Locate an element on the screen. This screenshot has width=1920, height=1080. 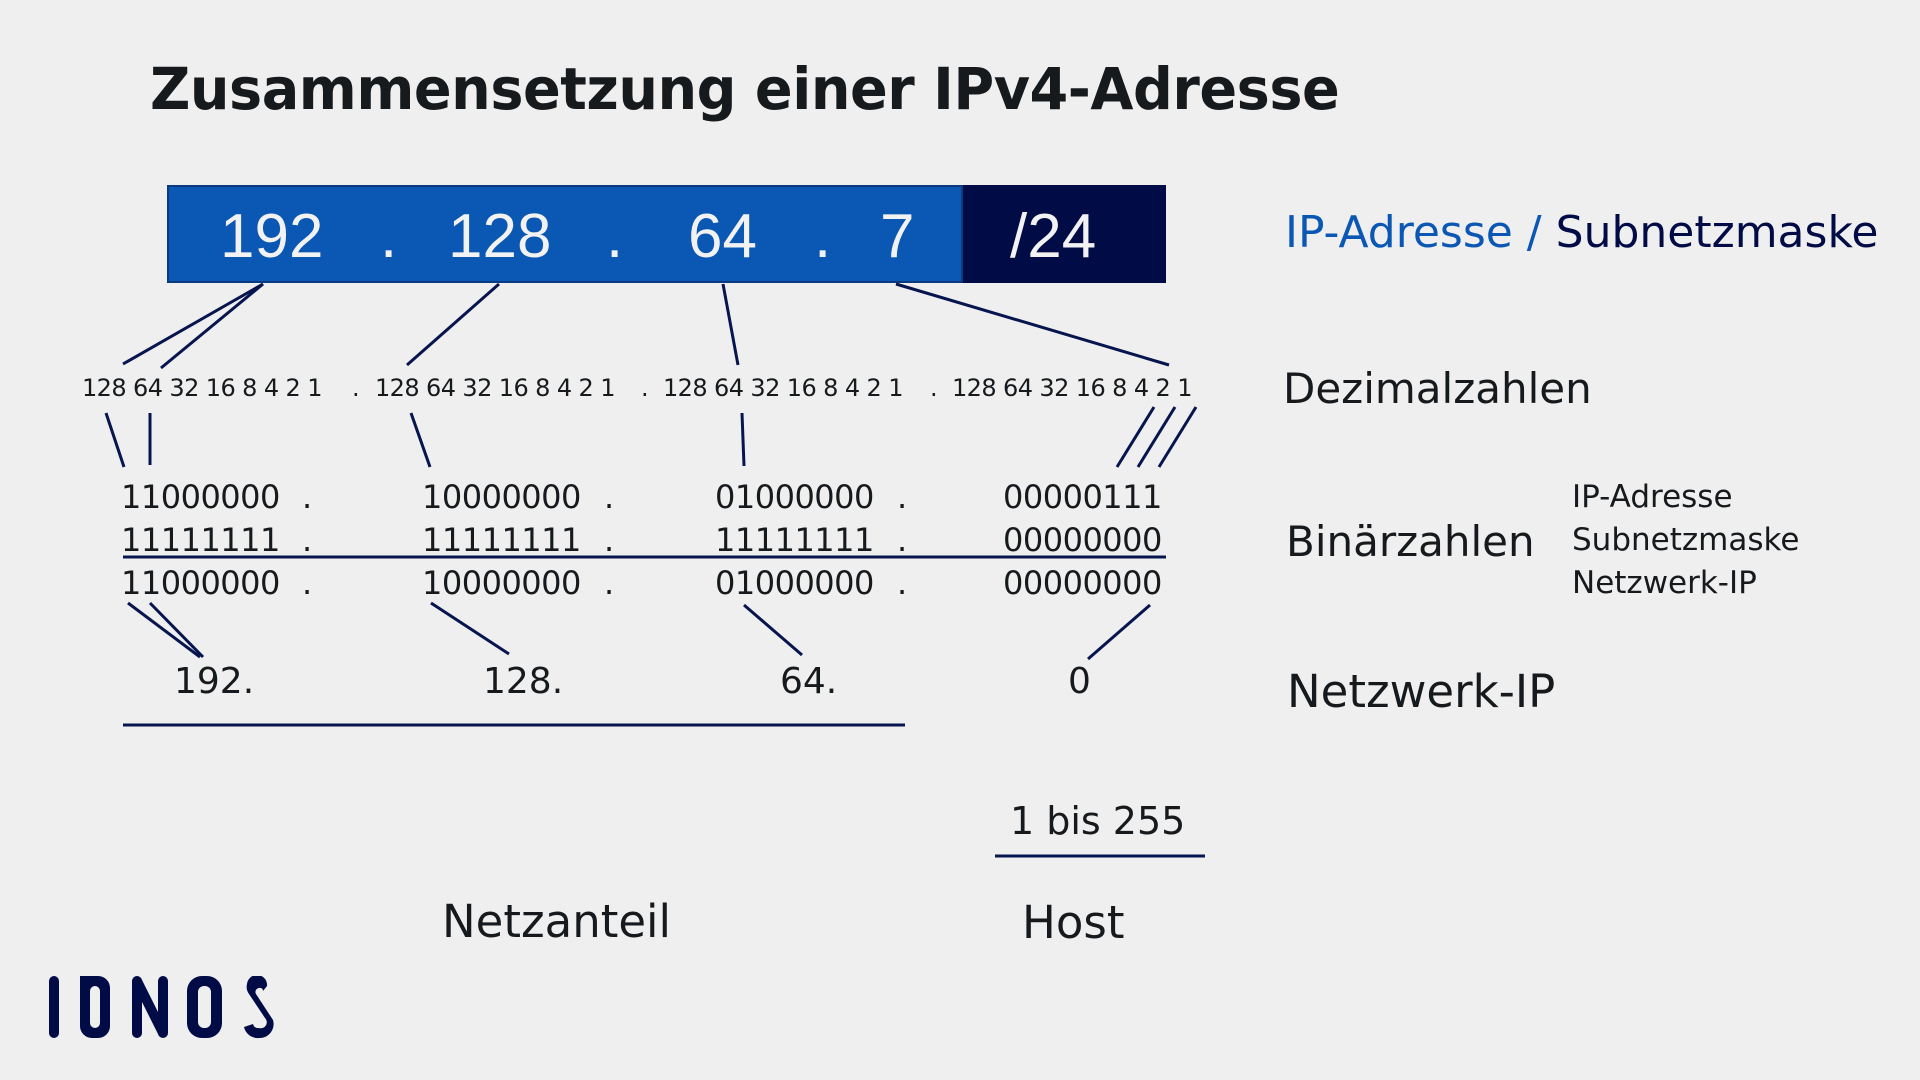
binary-ip-4: 00000111 is located at coordinates (1082, 497).